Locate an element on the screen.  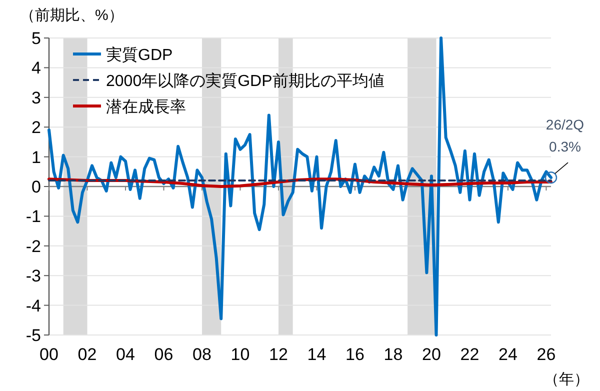
y-tick-label: 2 is located at coordinates (36, 128).